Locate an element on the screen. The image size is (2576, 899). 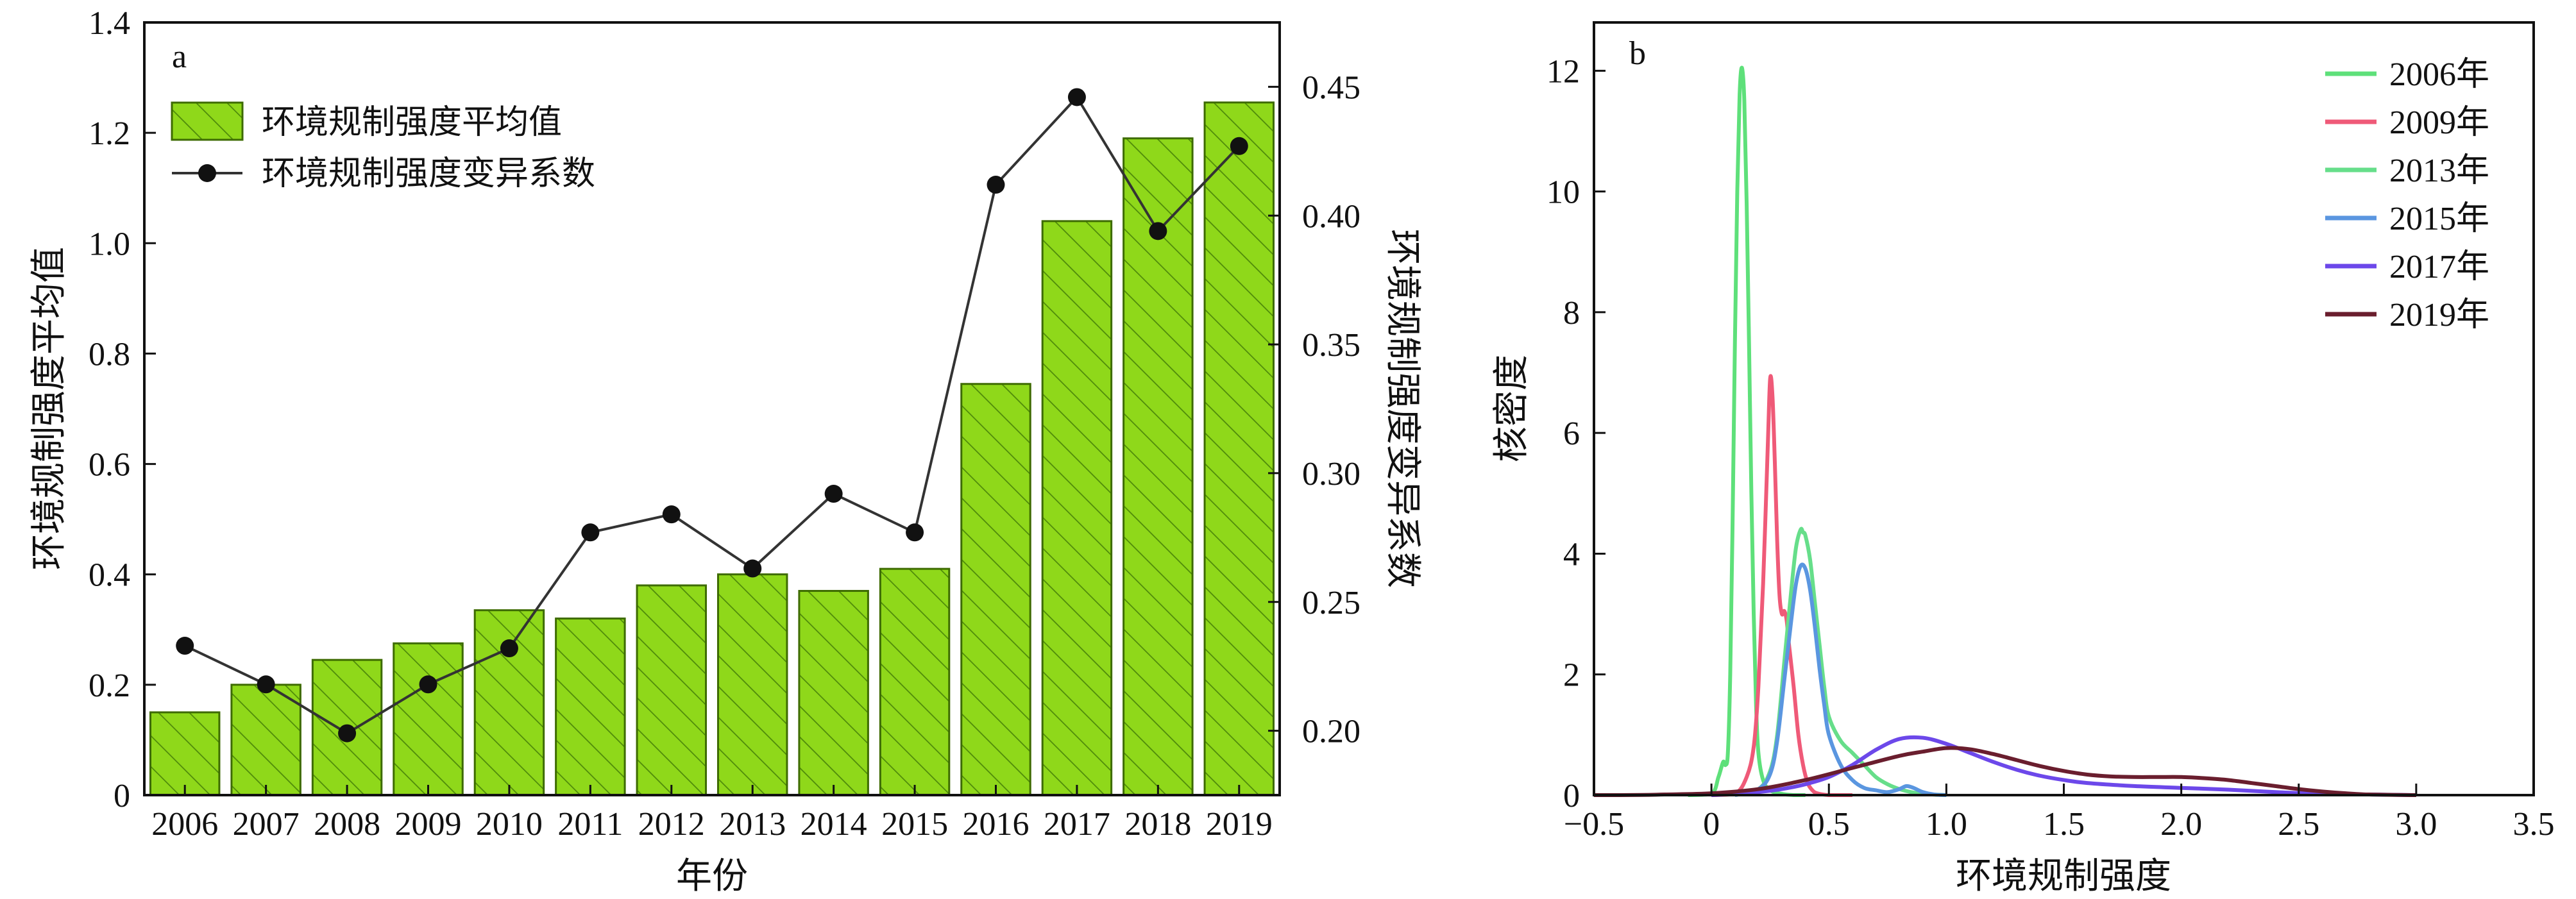
y-tick-label-left: 1.4 is located at coordinates (109, 23).